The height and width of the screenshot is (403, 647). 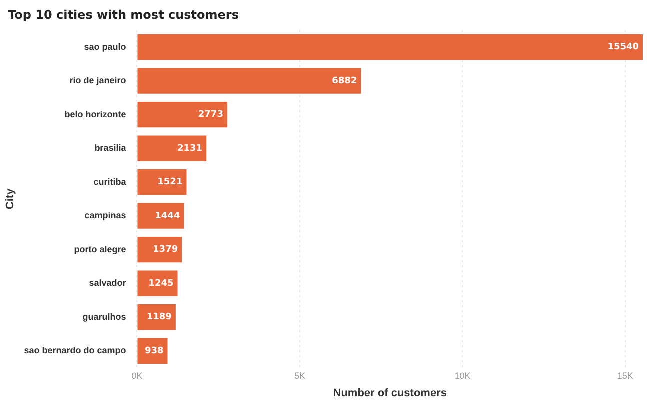 What do you see at coordinates (98, 81) in the screenshot?
I see `y-tick-label: rio de janeiro` at bounding box center [98, 81].